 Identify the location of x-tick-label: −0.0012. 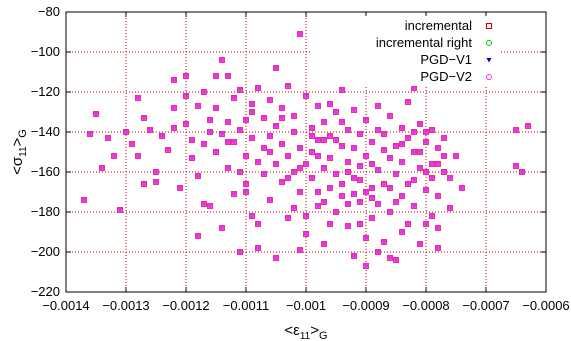
(185, 305).